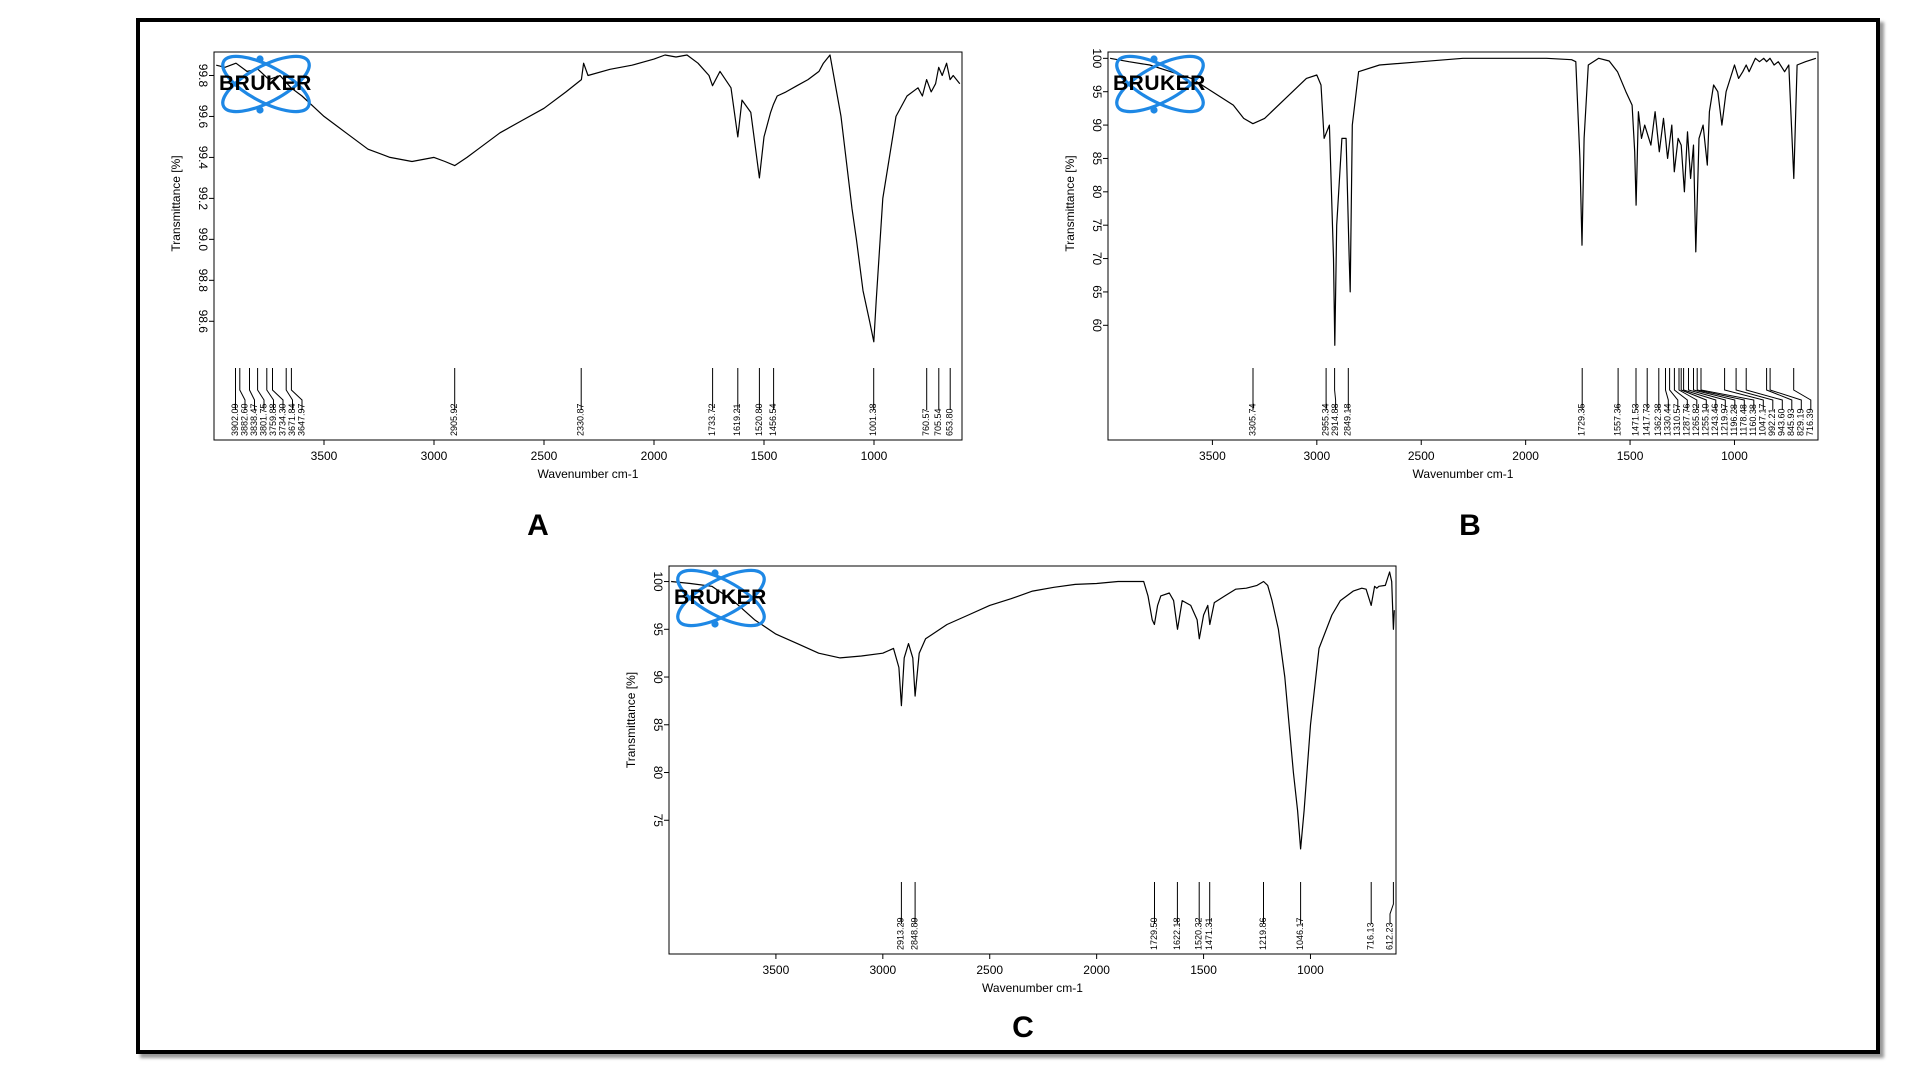 The image size is (1920, 1080). What do you see at coordinates (1734, 420) in the screenshot?
I see `peak-label: 1196.28` at bounding box center [1734, 420].